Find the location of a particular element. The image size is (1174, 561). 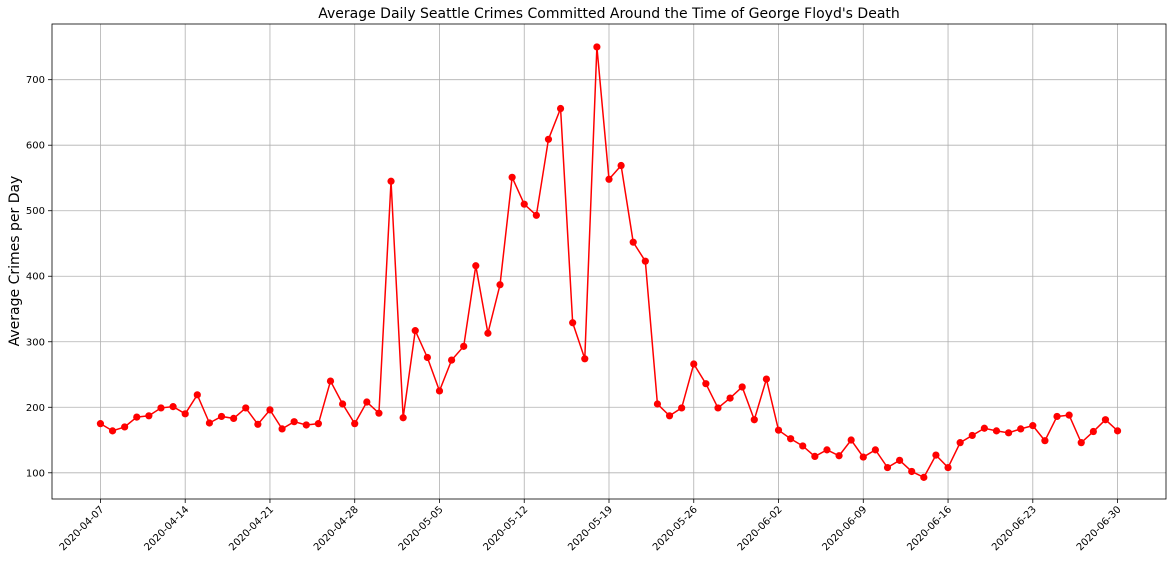

y-axis-label: Average Crimes per Day is located at coordinates (15, 261).